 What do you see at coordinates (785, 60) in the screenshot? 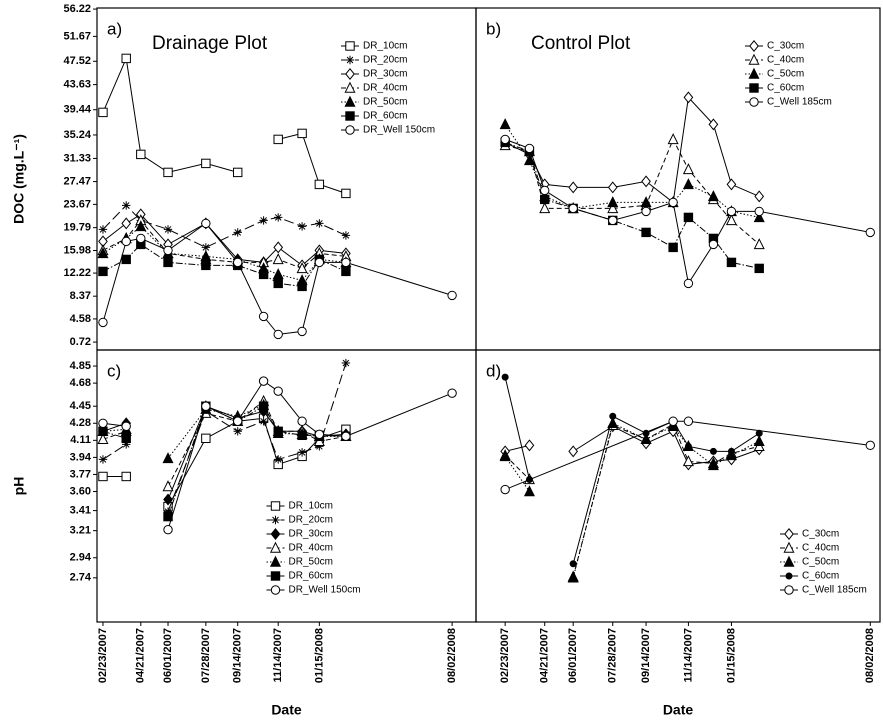
I see `legend-label: C_40cm` at bounding box center [785, 60].